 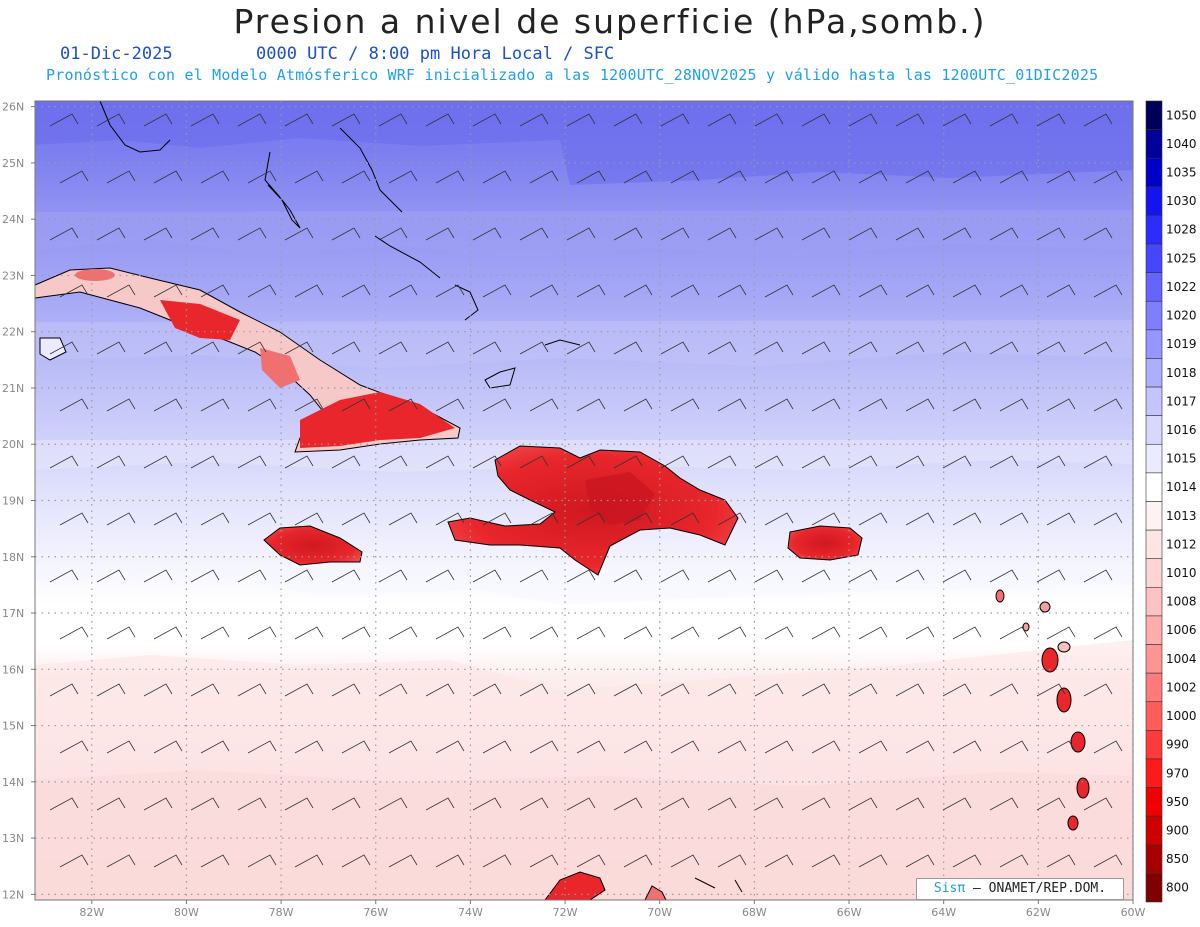 What do you see at coordinates (13, 444) in the screenshot?
I see `lat-label: 20N` at bounding box center [13, 444].